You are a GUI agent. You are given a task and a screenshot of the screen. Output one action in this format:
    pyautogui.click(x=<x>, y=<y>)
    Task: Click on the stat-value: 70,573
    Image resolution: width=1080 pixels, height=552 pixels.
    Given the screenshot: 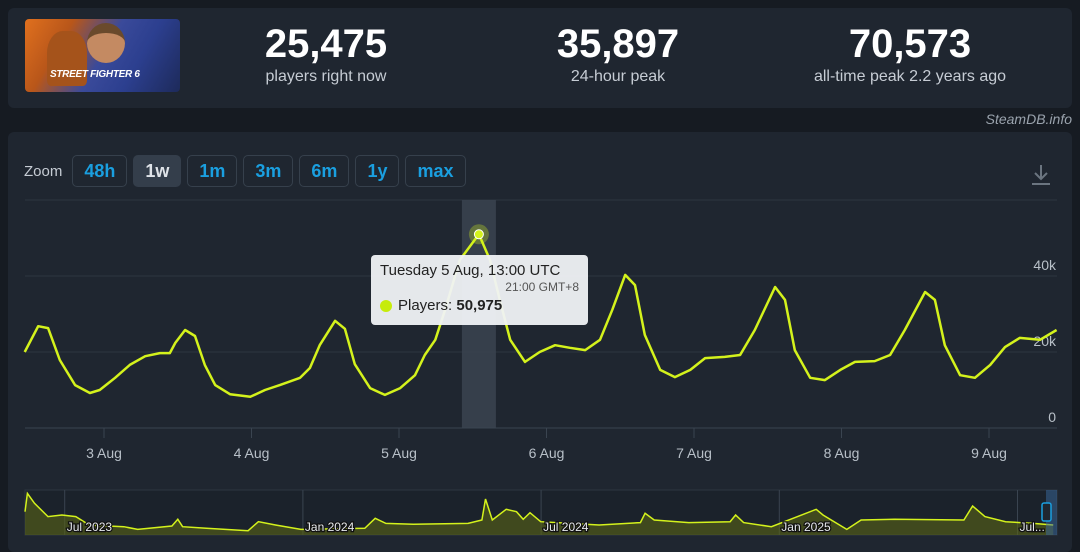 What is the action you would take?
    pyautogui.click(x=910, y=44)
    